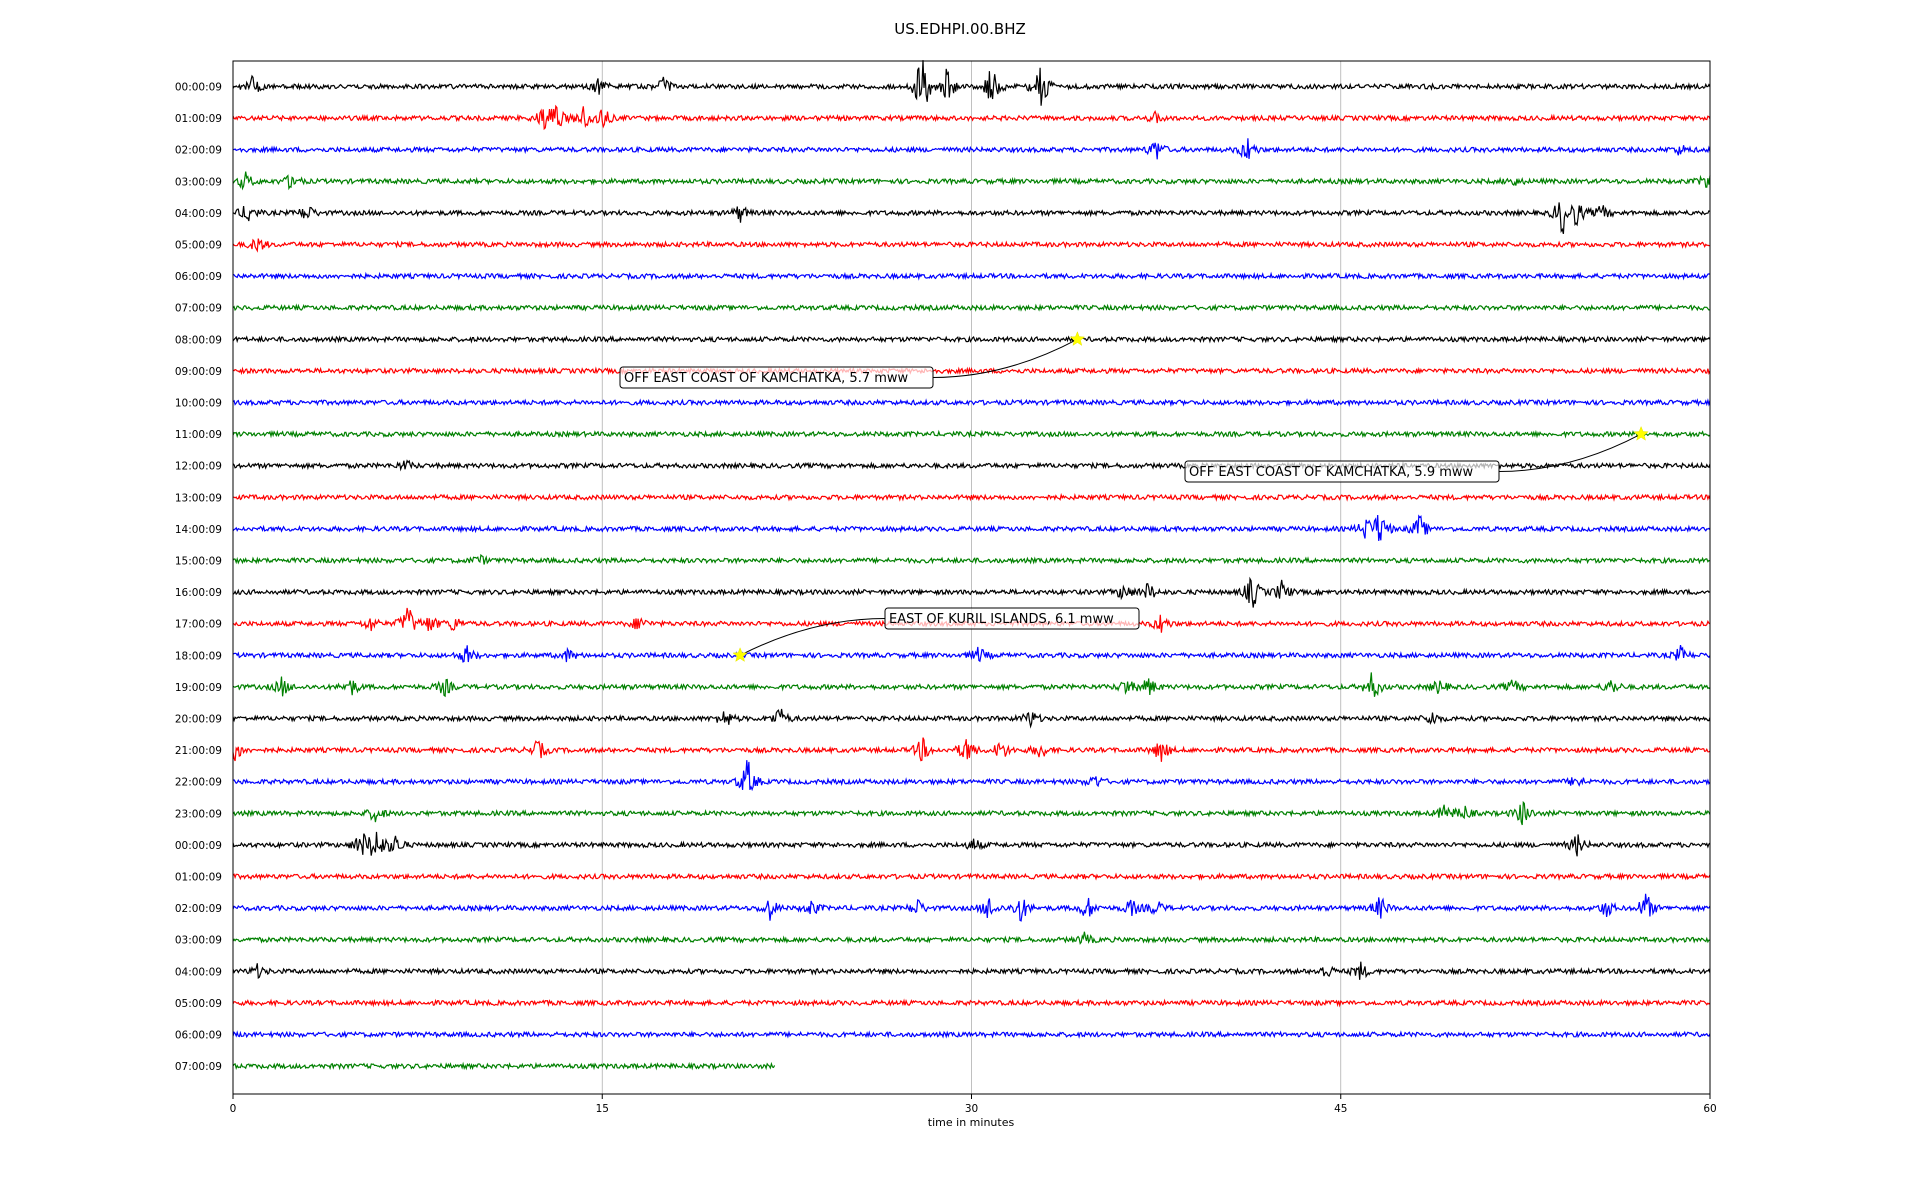 The width and height of the screenshot is (1920, 1200). What do you see at coordinates (198, 751) in the screenshot?
I see `row-time-label: 21:00:09` at bounding box center [198, 751].